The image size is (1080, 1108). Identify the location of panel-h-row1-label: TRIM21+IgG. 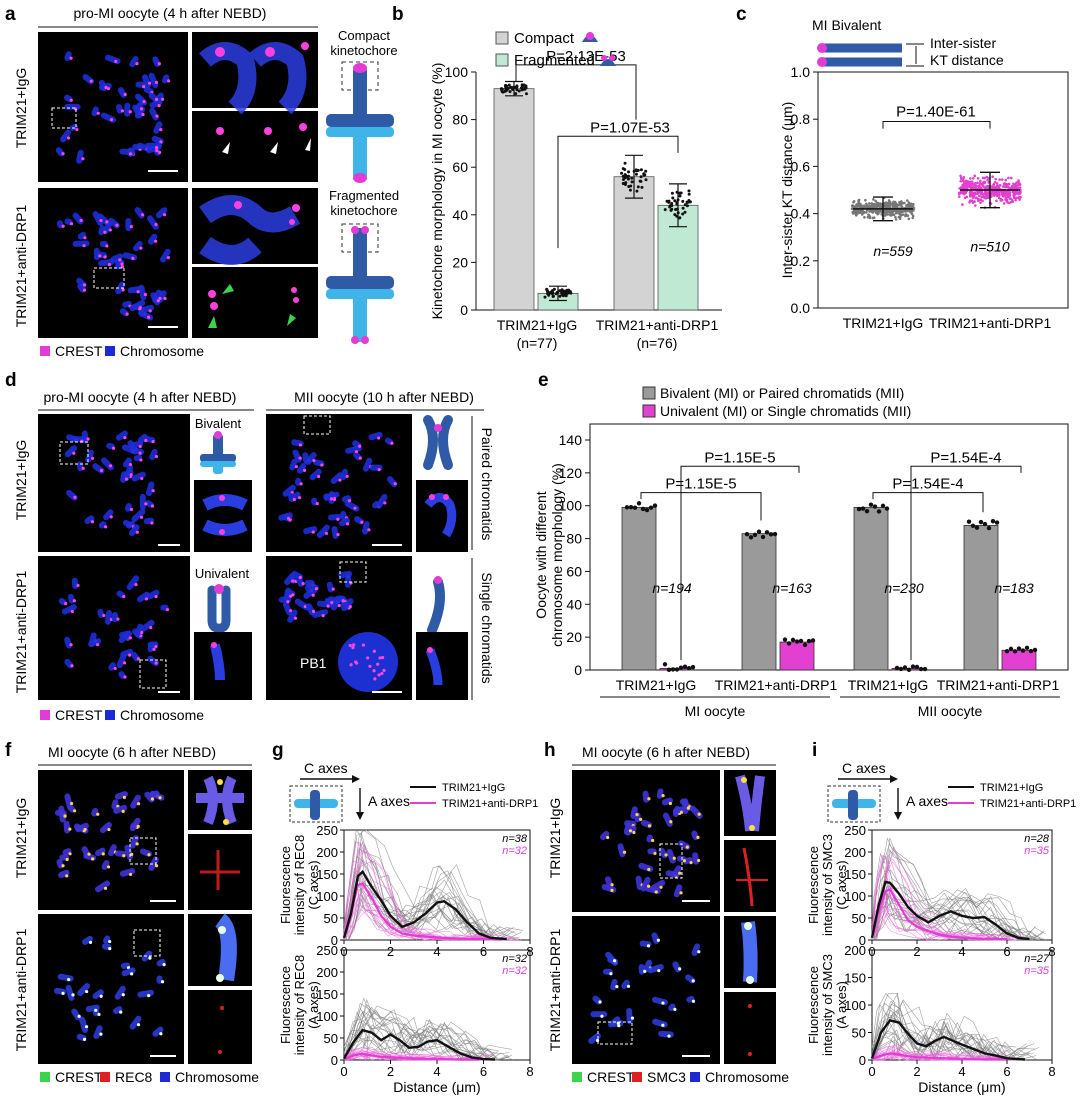
(555, 838).